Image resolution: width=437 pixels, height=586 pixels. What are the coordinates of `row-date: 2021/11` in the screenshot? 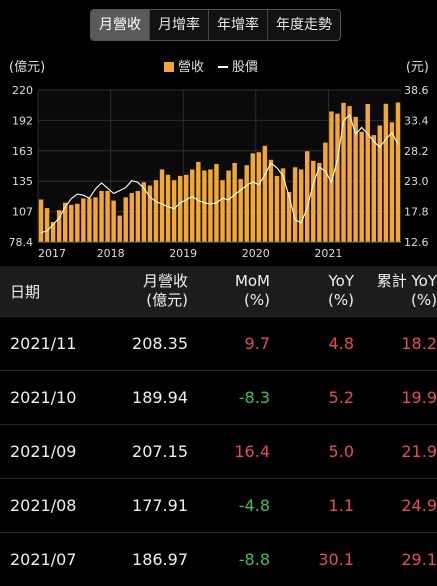 It's located at (43, 343).